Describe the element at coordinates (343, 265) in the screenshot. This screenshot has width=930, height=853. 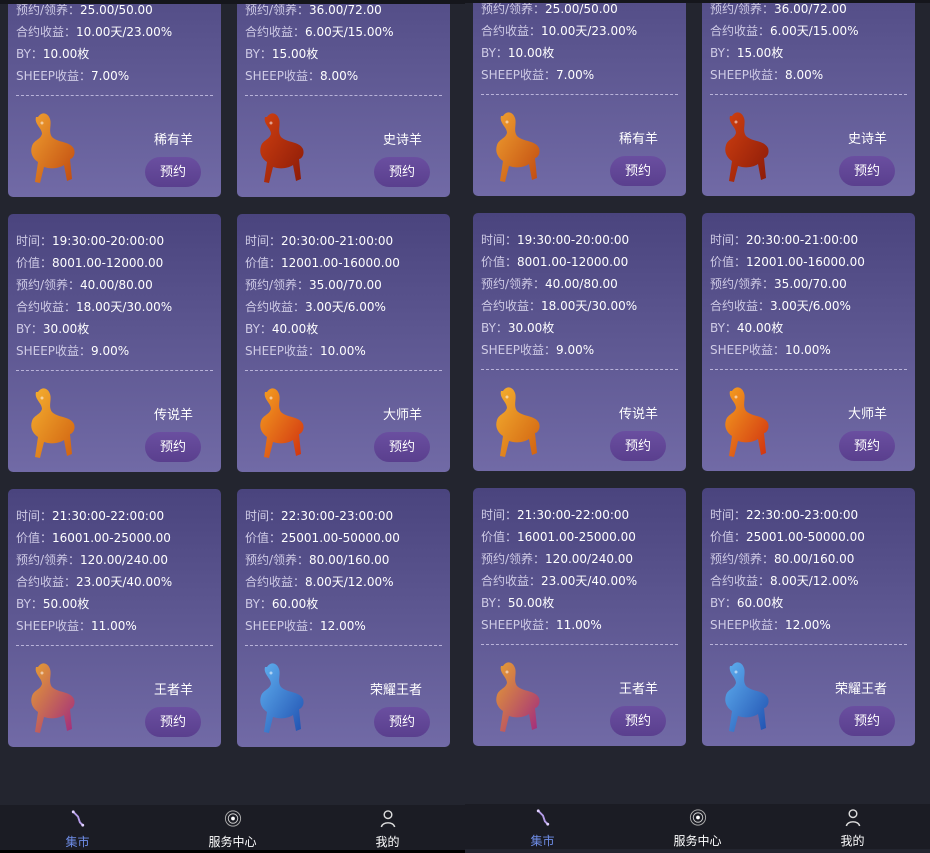
I see `detail-value: 价值：12001.00-16000.00` at that location.